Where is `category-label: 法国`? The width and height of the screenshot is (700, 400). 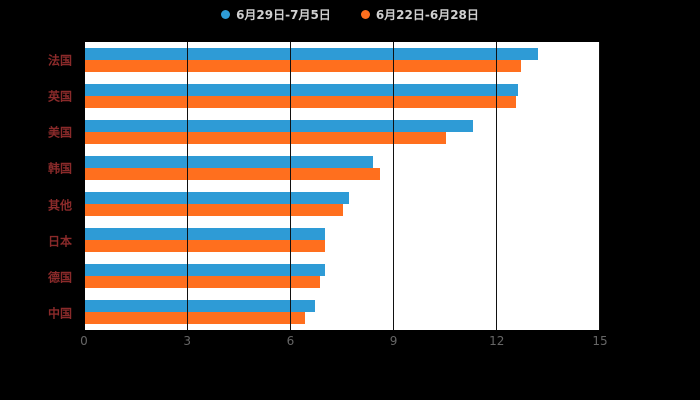
category-label: 法国 is located at coordinates (59, 60).